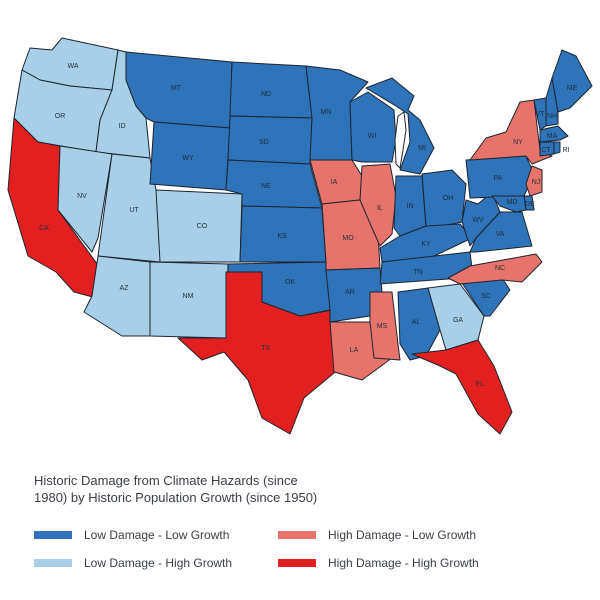 The image size is (600, 600). I want to click on state-label-ct: CT, so click(546, 150).